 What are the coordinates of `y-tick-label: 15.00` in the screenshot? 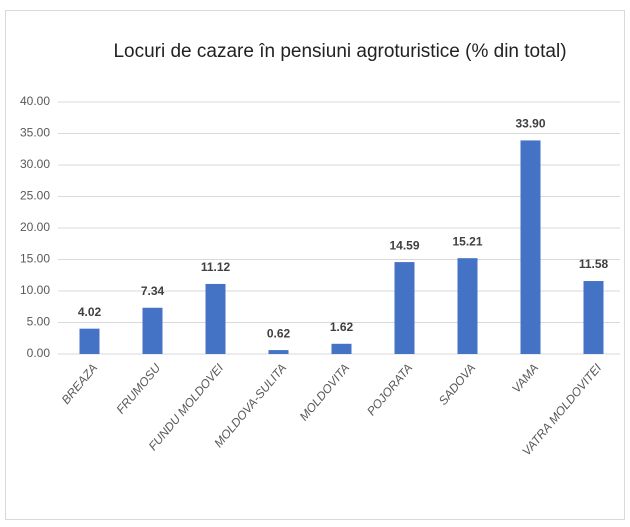 It's located at (35, 259).